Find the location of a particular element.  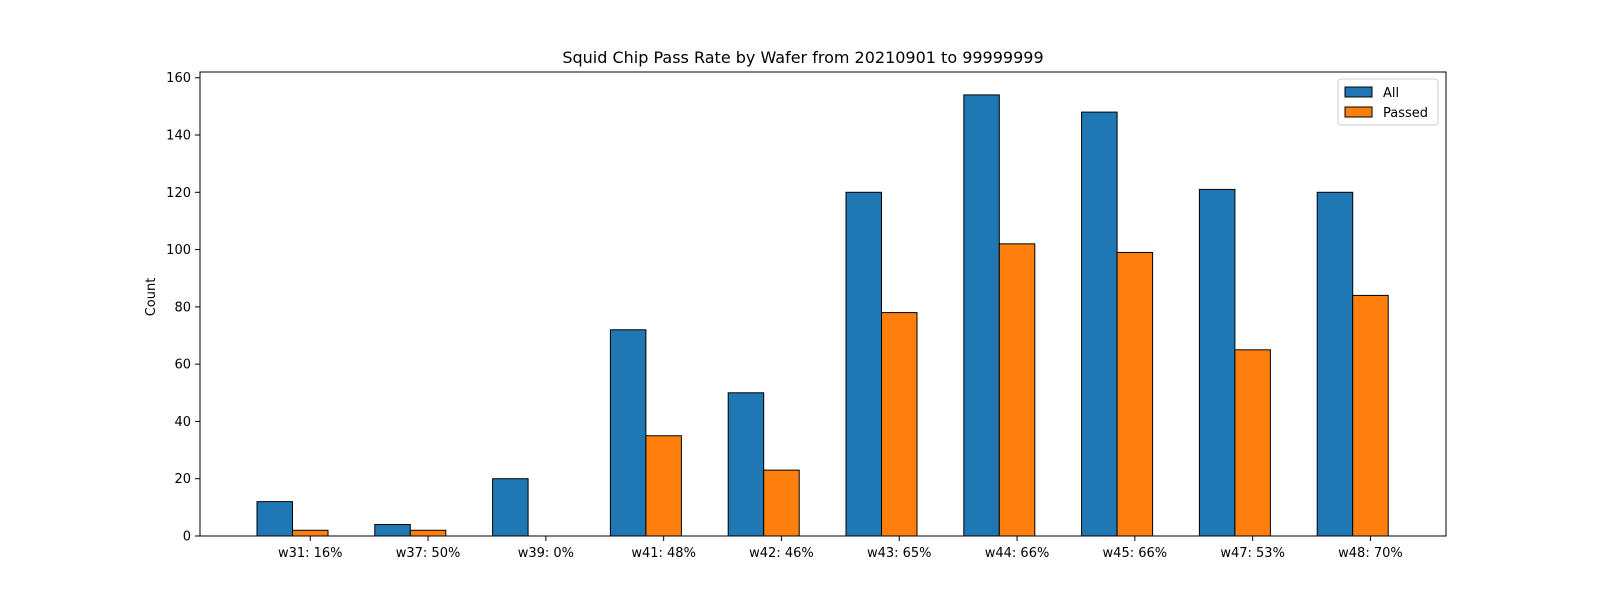

x-tick-label: w44: 66% is located at coordinates (1017, 553).